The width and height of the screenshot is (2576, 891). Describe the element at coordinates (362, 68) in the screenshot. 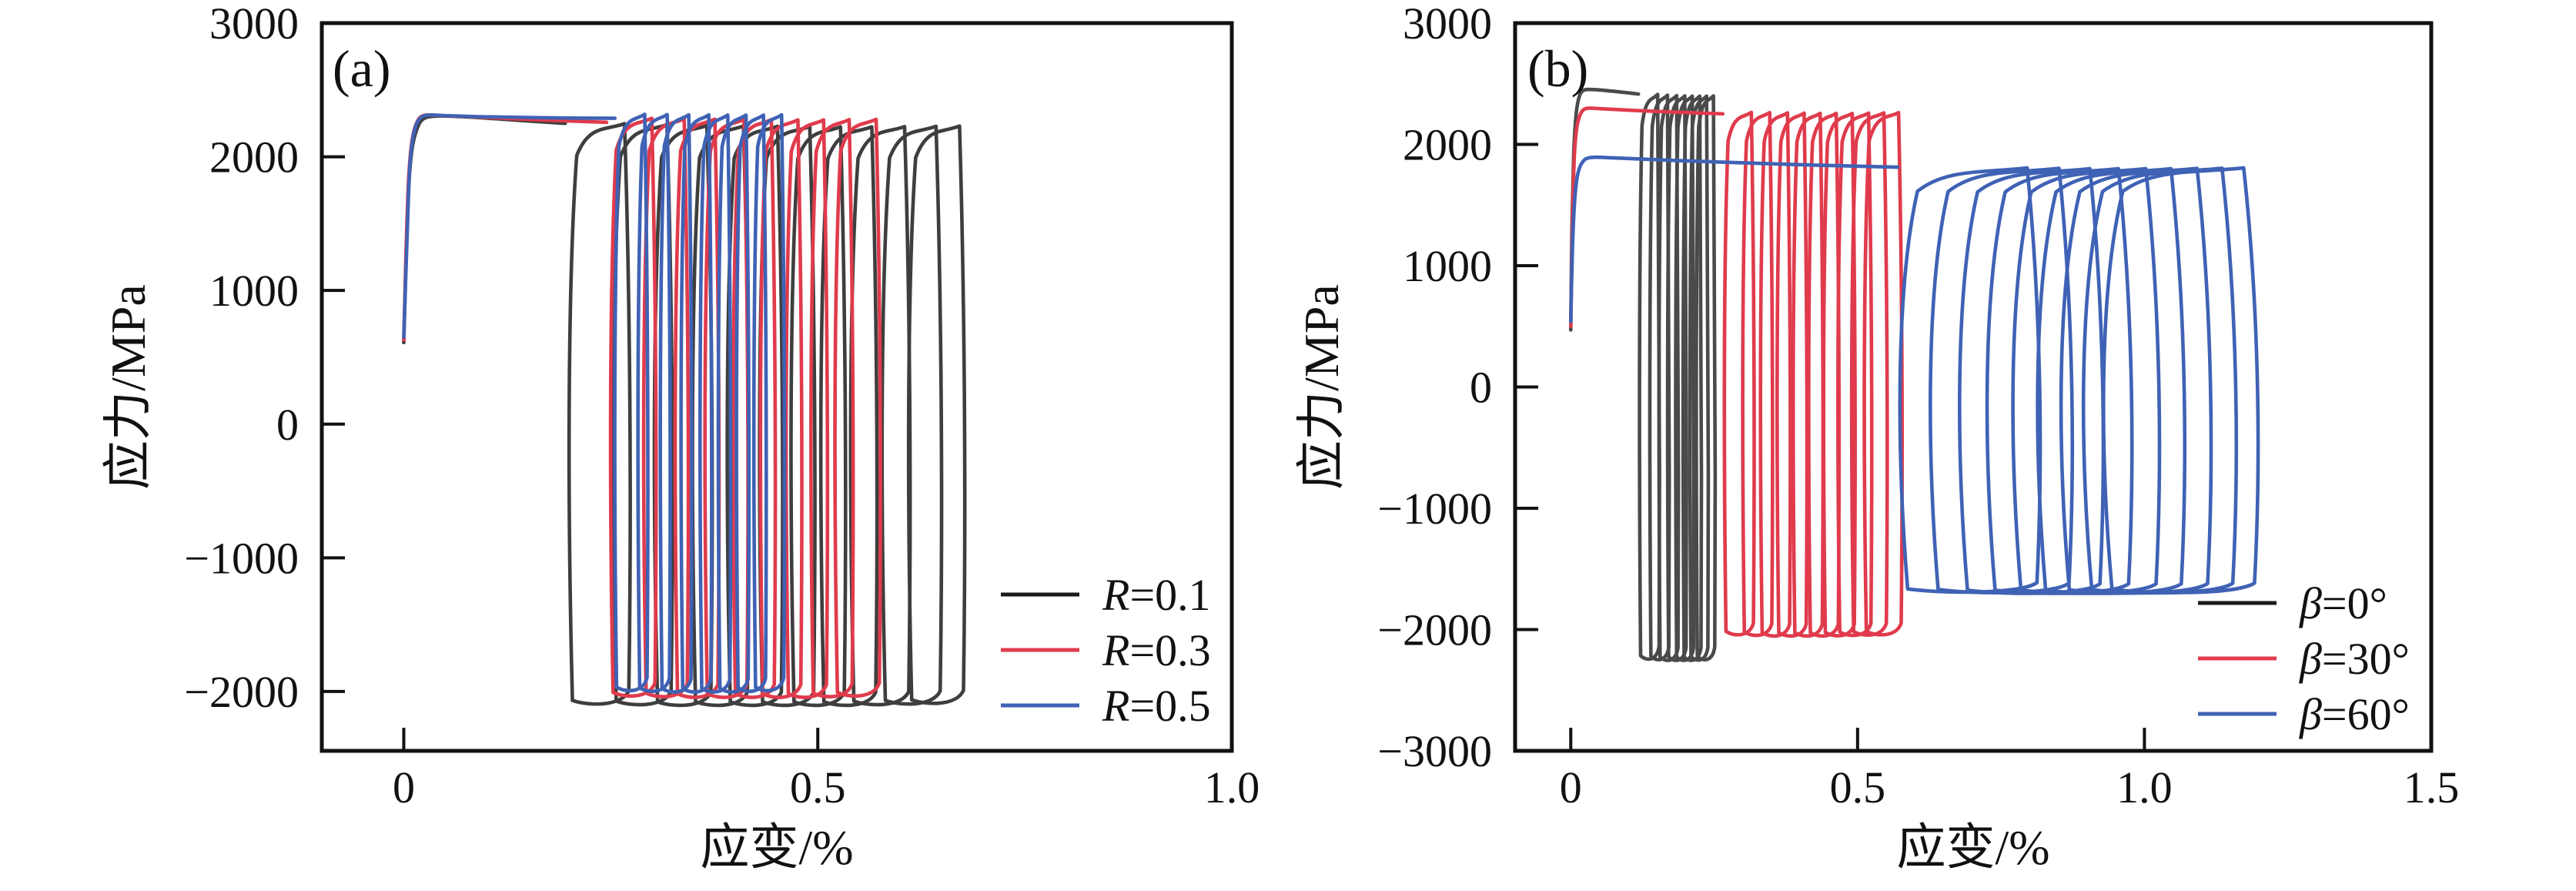

I see `panel-tag: (a)` at that location.